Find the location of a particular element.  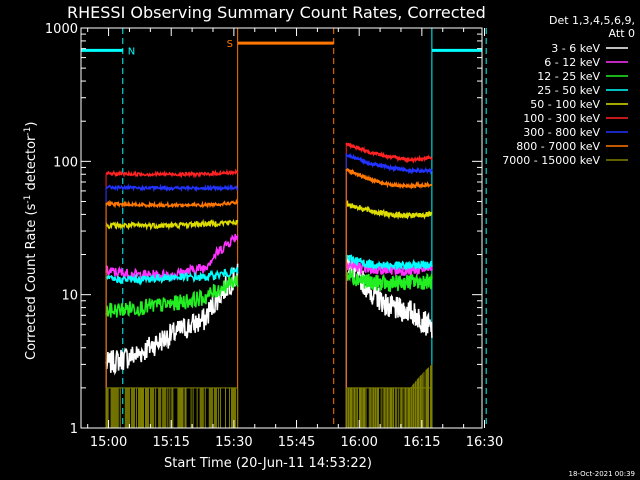

x-tick-label: 15:15 is located at coordinates (170, 442).